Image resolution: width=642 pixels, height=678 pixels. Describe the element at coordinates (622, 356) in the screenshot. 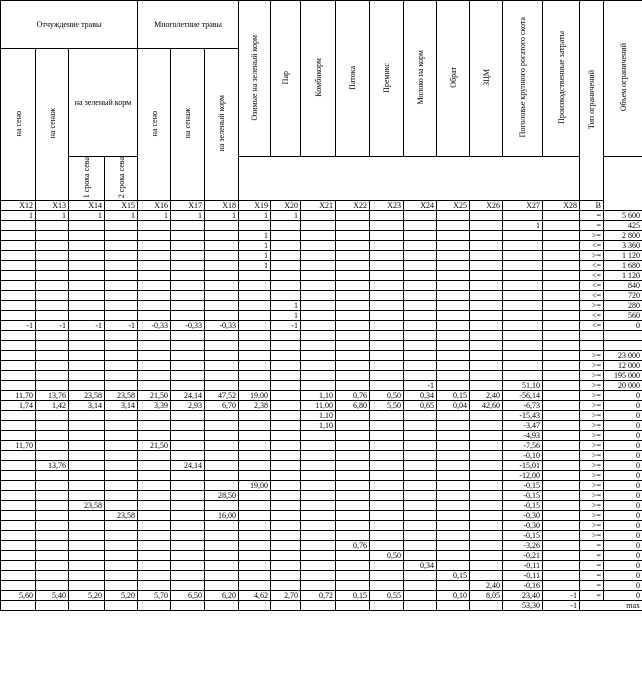

I see `constraint-volume-cell: 23 000` at that location.